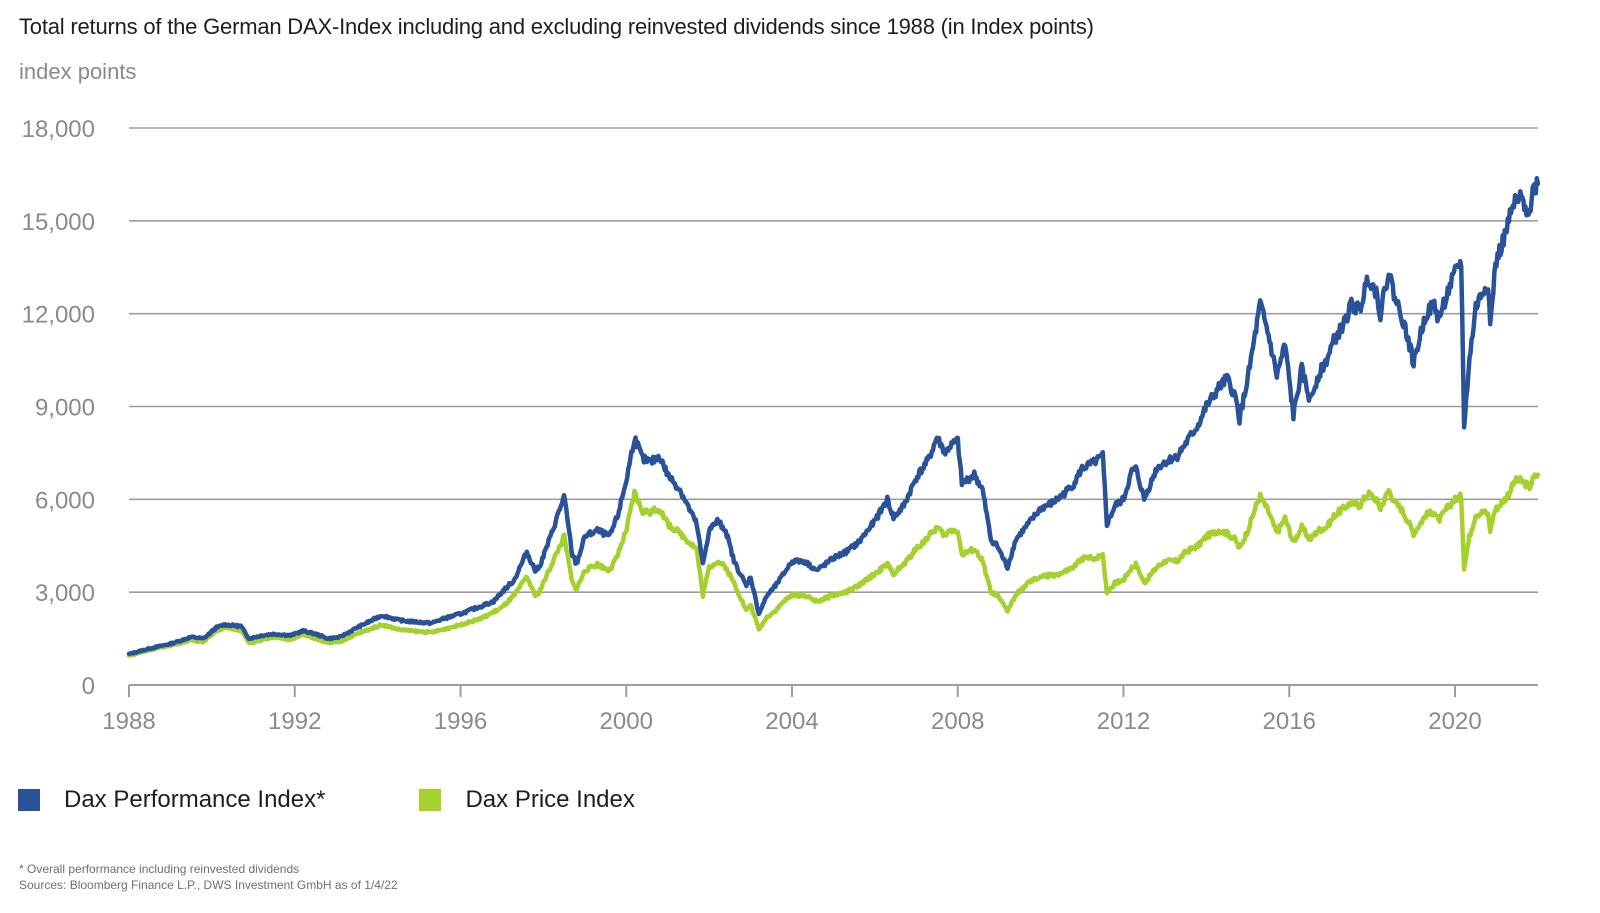  I want to click on y-axis-ticks: 0 3,000 6,000 9,000 12,000 15,000 18,000, so click(58, 408).